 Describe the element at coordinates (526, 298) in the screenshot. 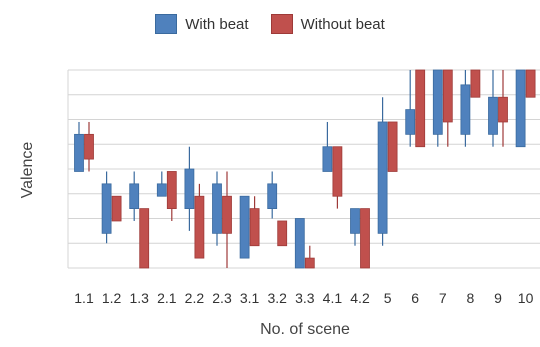

I see `x-tick-label: 10` at that location.